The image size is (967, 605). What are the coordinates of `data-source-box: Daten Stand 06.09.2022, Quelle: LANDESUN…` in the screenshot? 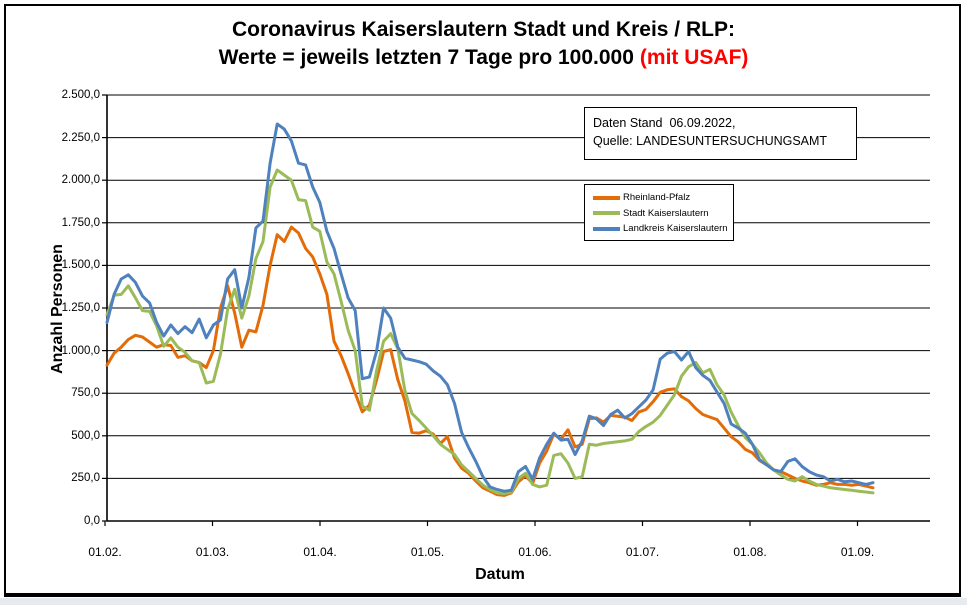 It's located at (720, 133).